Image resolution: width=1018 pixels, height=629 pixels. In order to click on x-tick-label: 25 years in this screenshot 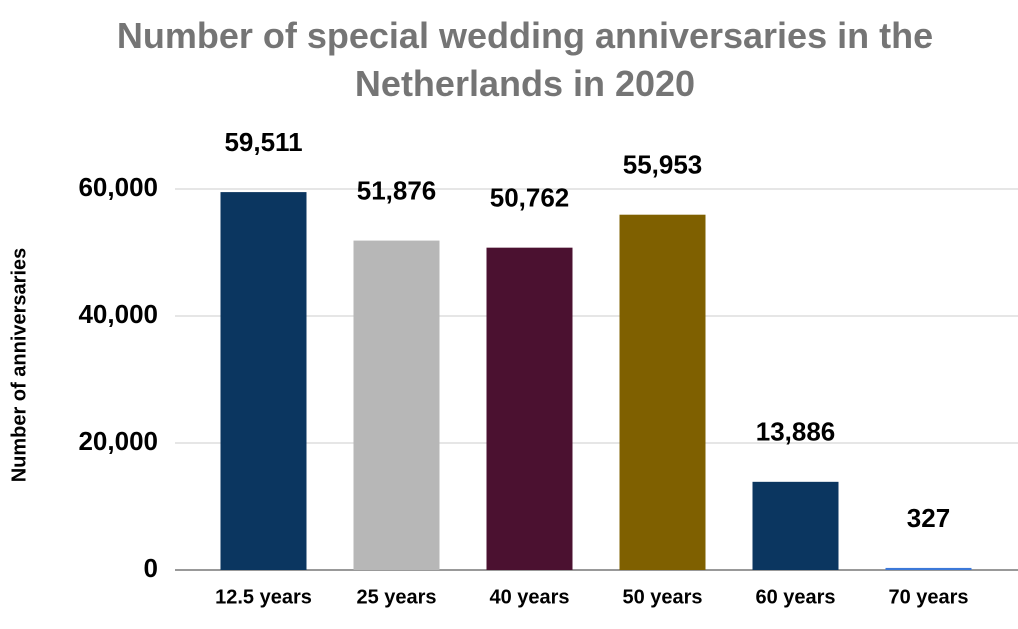, I will do `click(396, 597)`.